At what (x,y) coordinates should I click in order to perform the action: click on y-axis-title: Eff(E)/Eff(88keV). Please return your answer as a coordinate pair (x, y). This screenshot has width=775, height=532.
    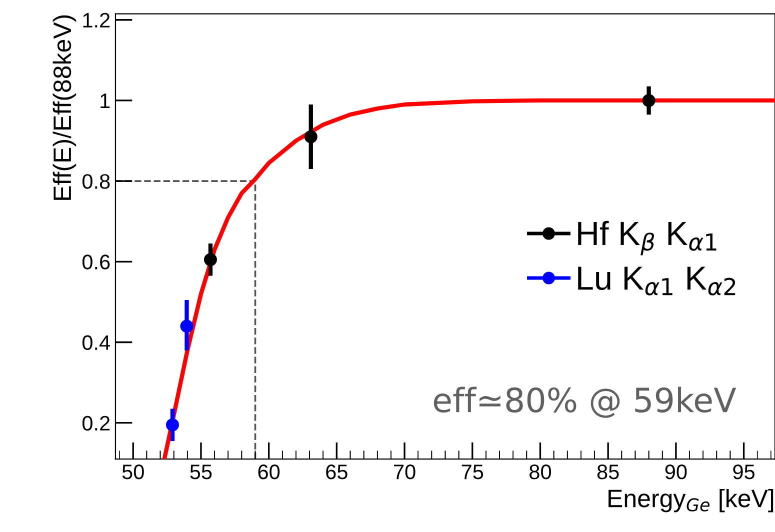
    Looking at the image, I should click on (64, 107).